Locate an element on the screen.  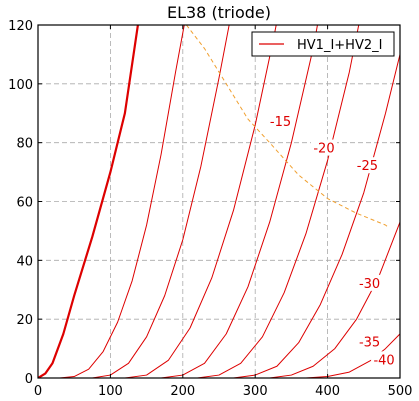
y-tick-label: 60 is located at coordinates (24, 203).